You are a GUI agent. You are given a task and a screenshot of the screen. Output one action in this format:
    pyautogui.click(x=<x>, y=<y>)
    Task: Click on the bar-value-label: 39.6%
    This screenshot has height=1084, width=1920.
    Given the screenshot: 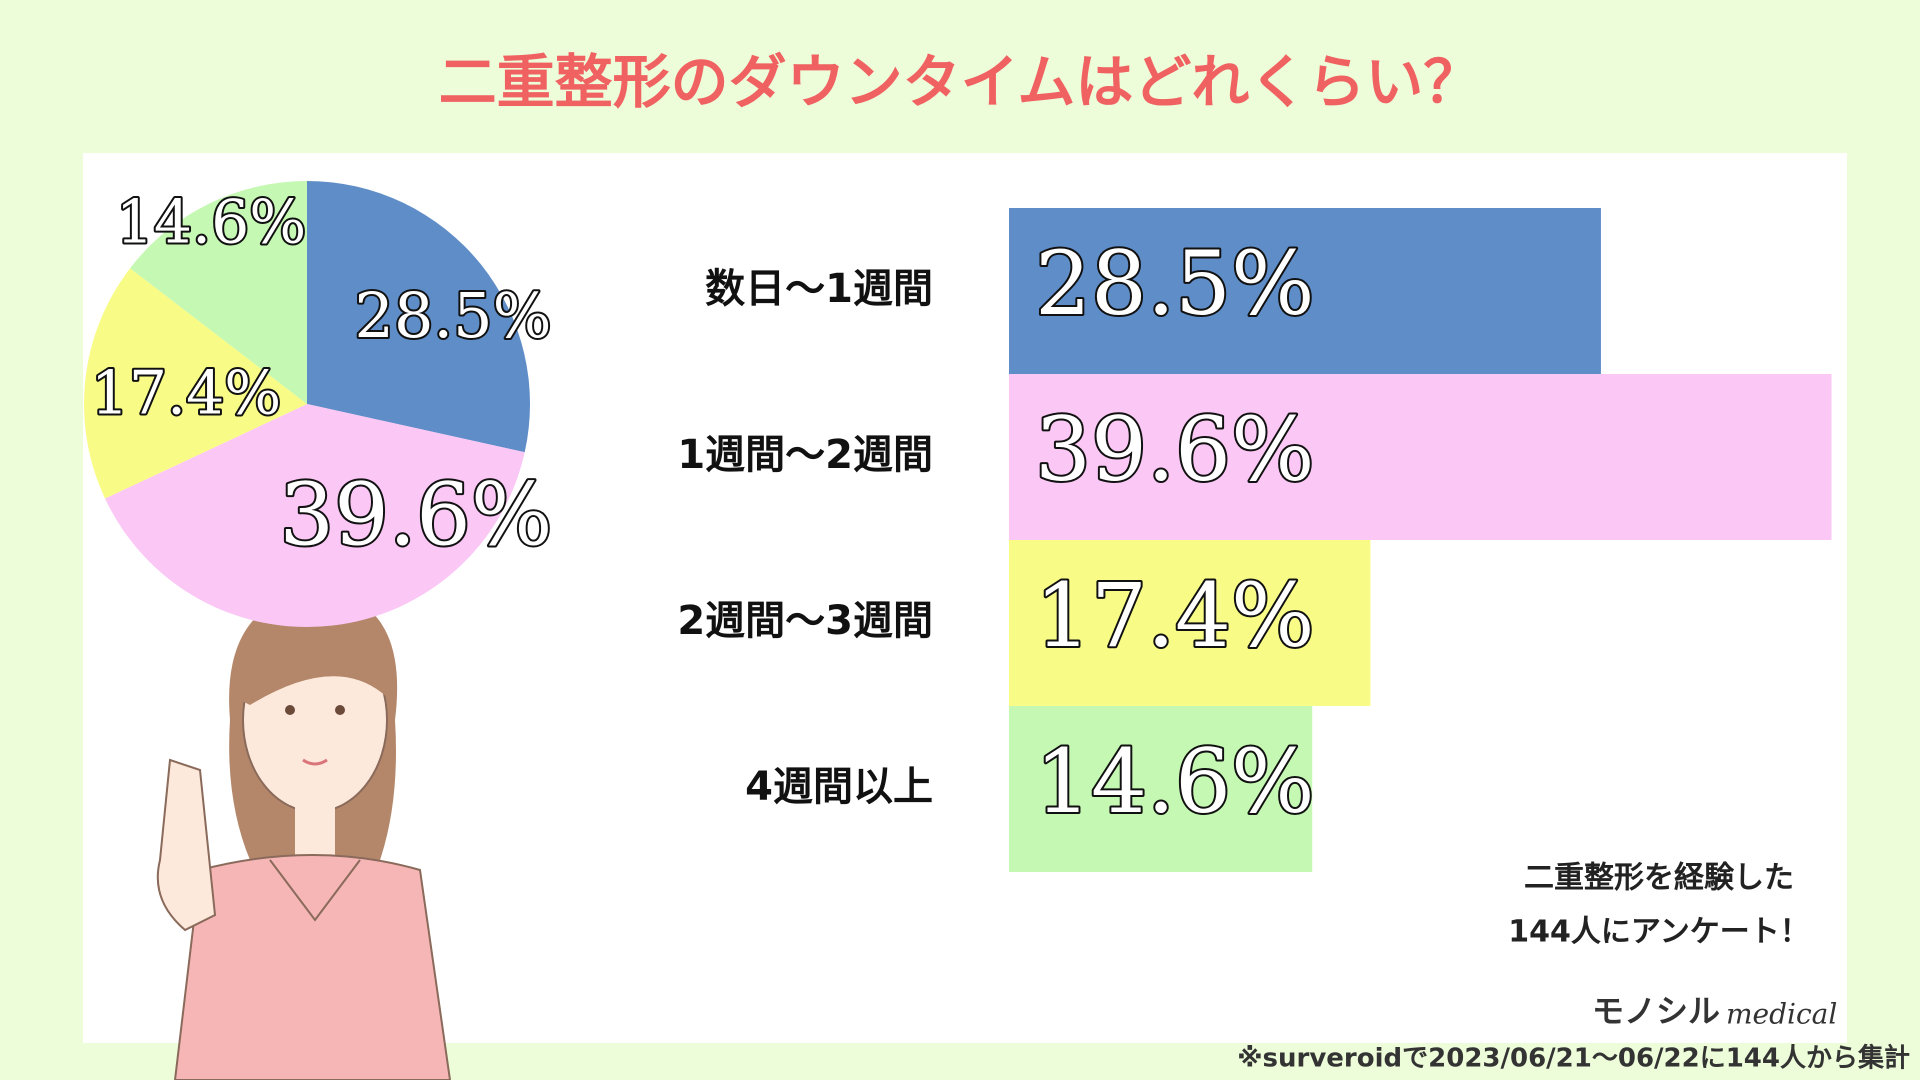 What is the action you would take?
    pyautogui.click(x=1175, y=449)
    